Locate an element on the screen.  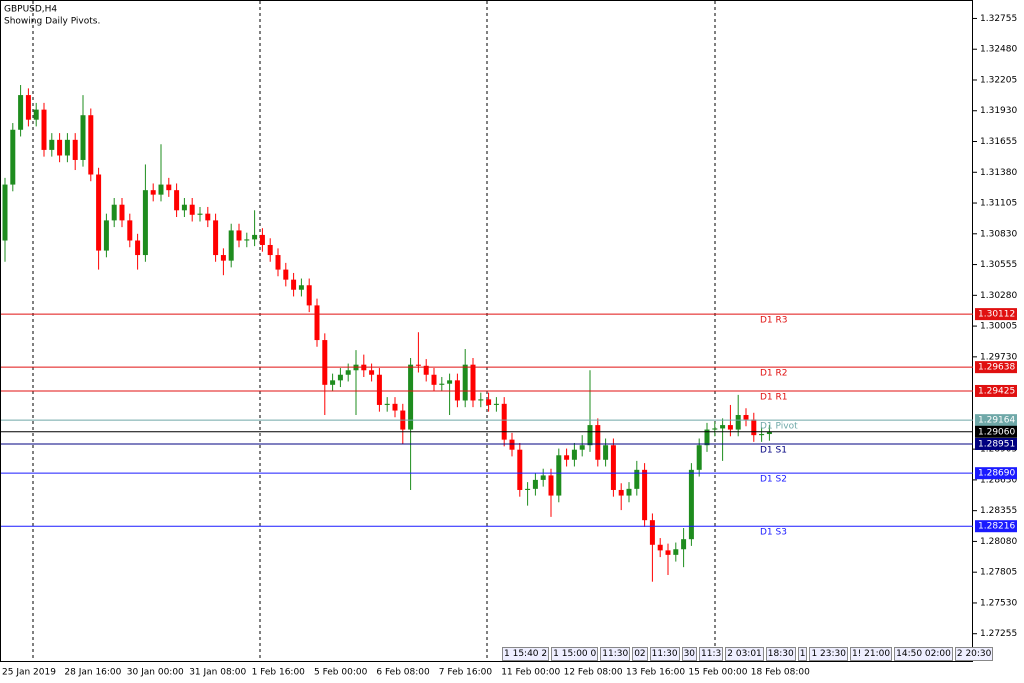
chart-subtitle: Showing Daily Pivots. is located at coordinates (52, 22).